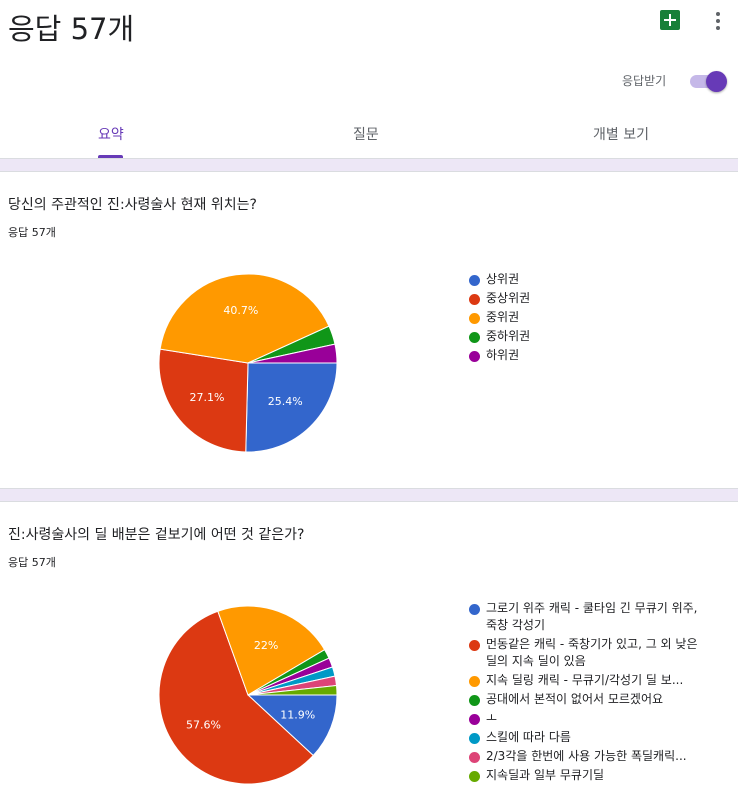 The image size is (738, 806). Describe the element at coordinates (297, 715) in the screenshot. I see `slice-value-label: 11.9%` at that location.